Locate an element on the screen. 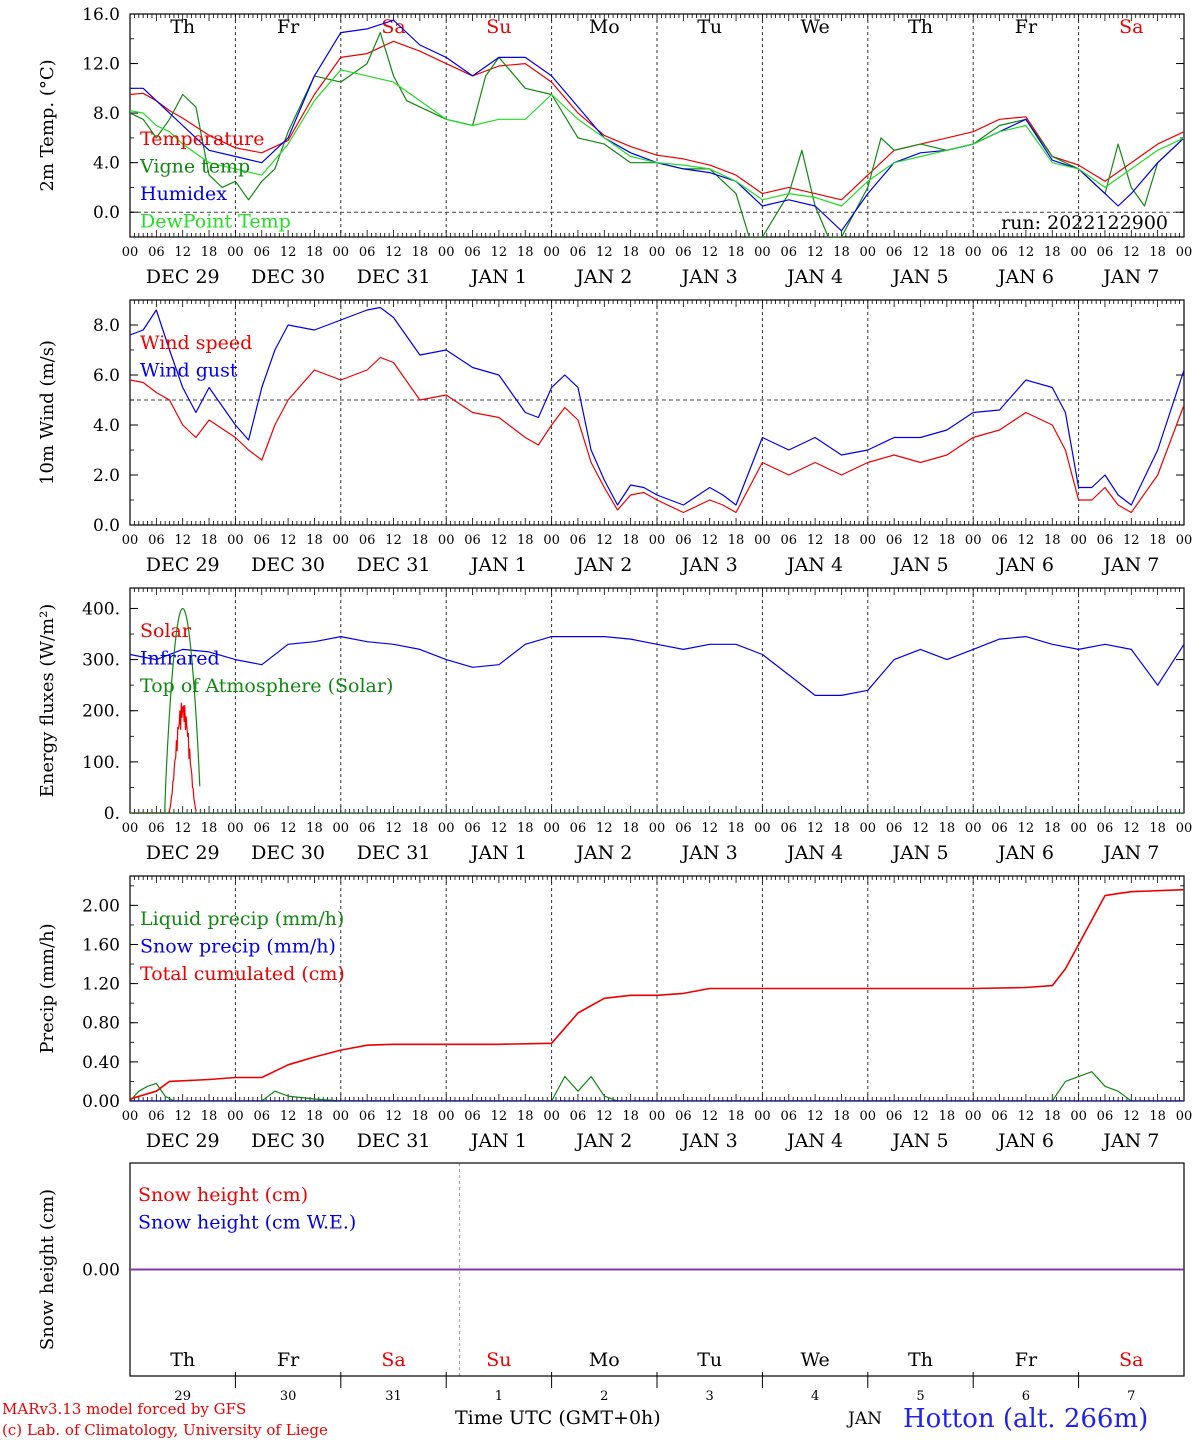  date-label: DEC 31 is located at coordinates (394, 277).